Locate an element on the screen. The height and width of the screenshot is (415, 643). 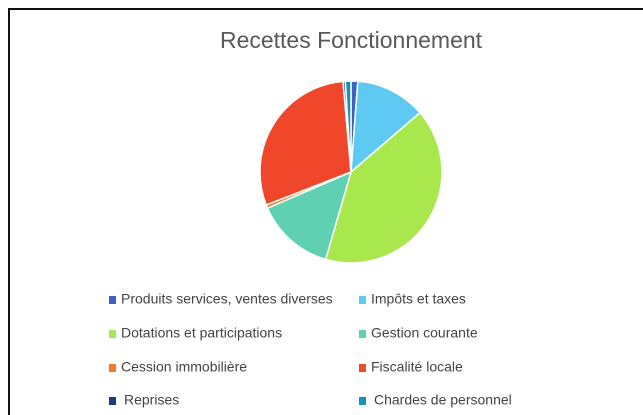
legend-label: Fiscalité locale is located at coordinates (417, 367).